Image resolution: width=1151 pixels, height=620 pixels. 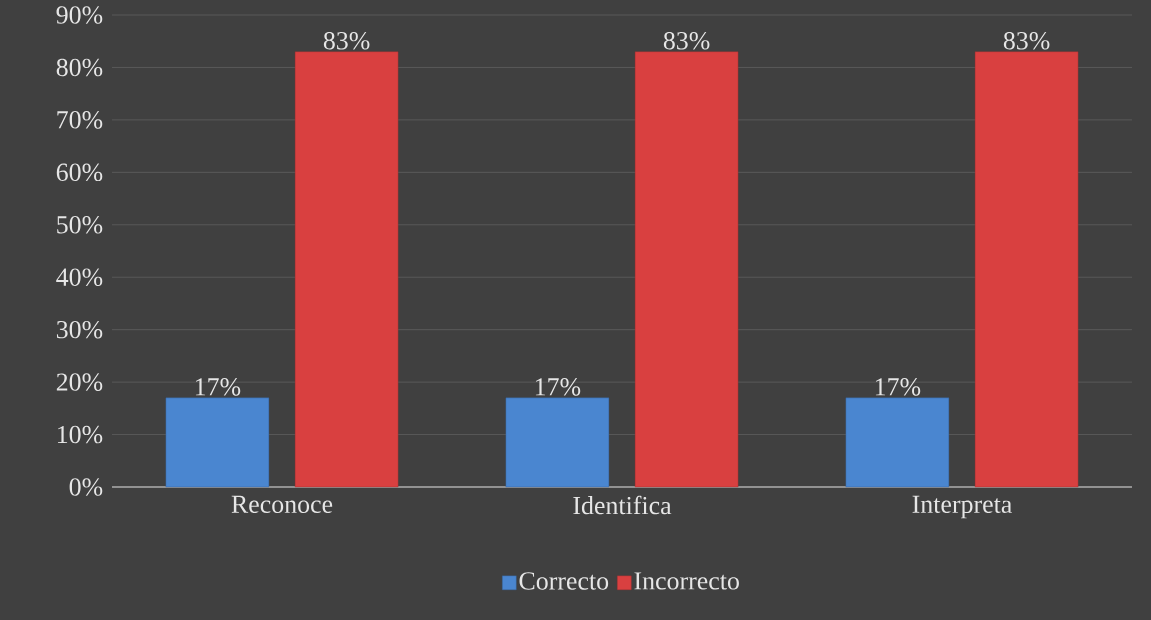 What do you see at coordinates (282, 504) in the screenshot?
I see `x-tick-label: Reconoce` at bounding box center [282, 504].